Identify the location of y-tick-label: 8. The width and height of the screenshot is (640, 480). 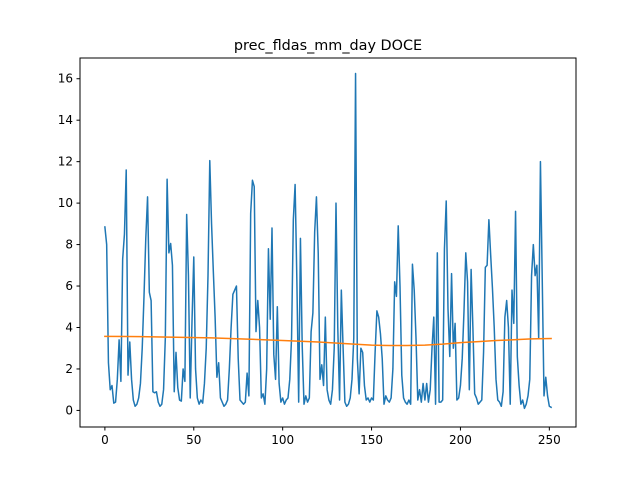
(69, 245).